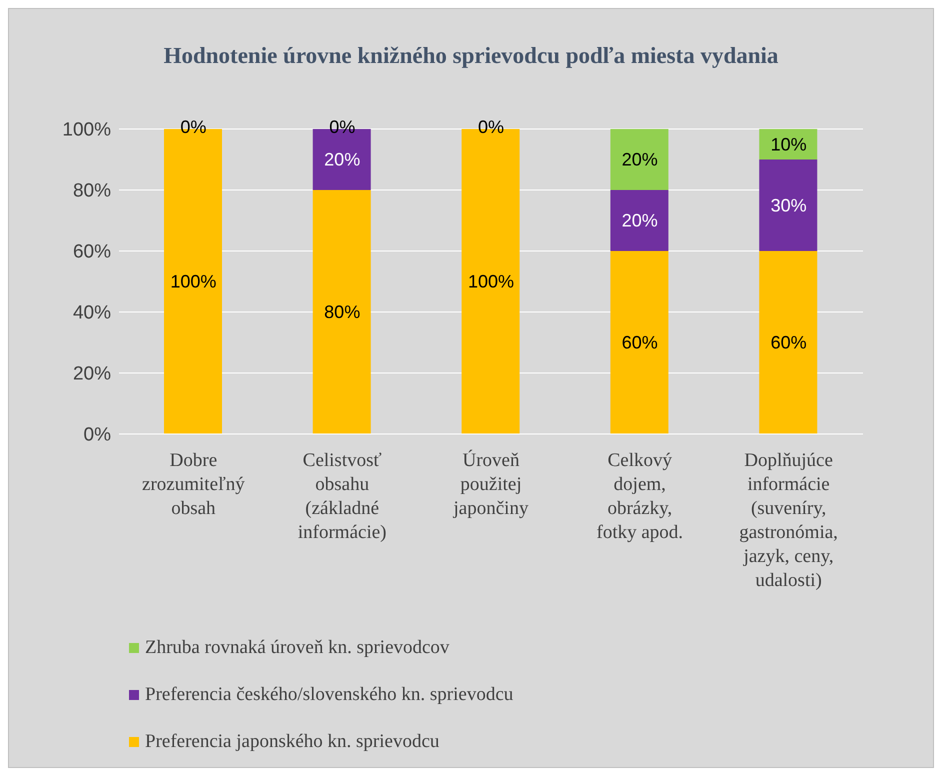  What do you see at coordinates (788, 144) in the screenshot?
I see `data-label: 10%` at bounding box center [788, 144].